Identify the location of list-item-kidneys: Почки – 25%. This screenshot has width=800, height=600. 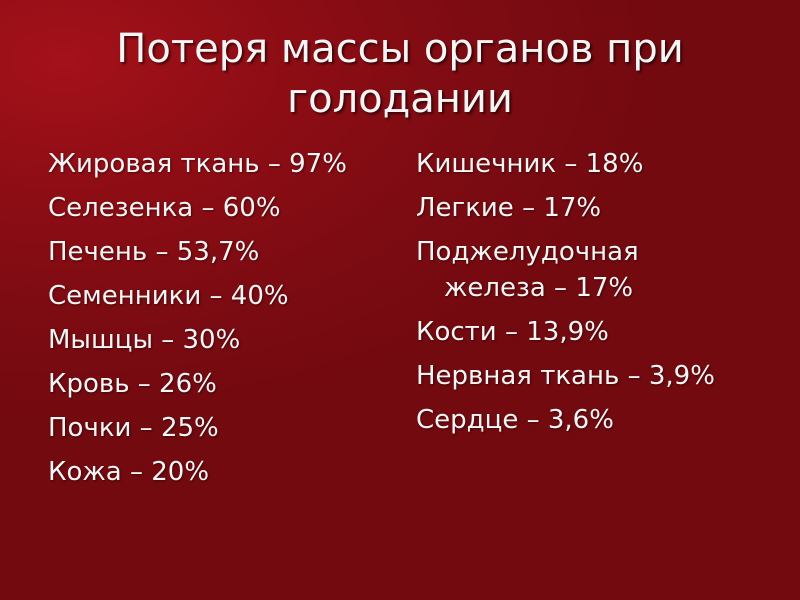
(133, 428).